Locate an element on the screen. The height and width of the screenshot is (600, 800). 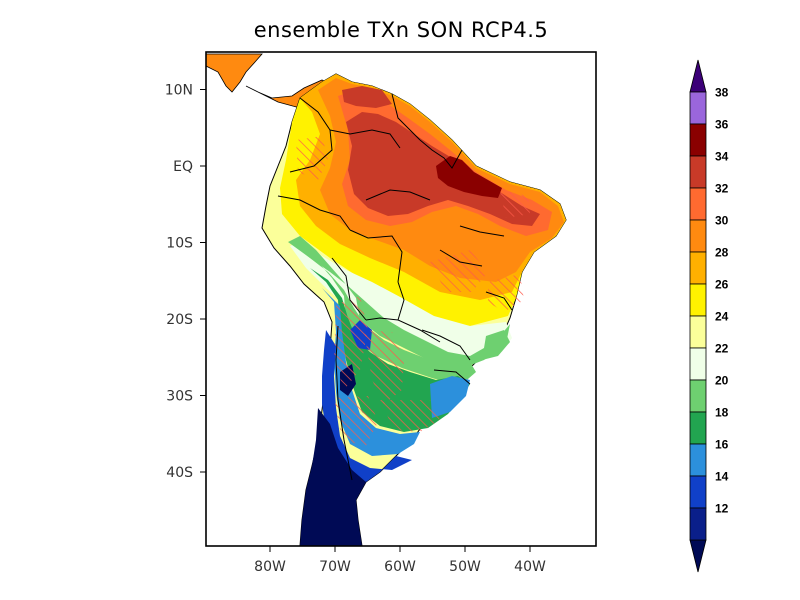
lat-tick-label: 40S is located at coordinates (179, 473).